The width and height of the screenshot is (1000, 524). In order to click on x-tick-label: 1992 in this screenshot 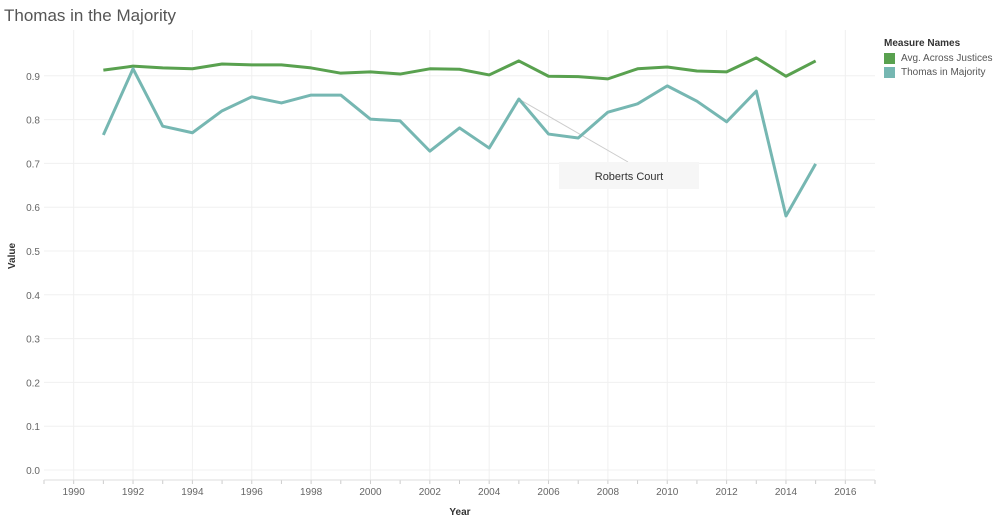, I will do `click(133, 492)`.